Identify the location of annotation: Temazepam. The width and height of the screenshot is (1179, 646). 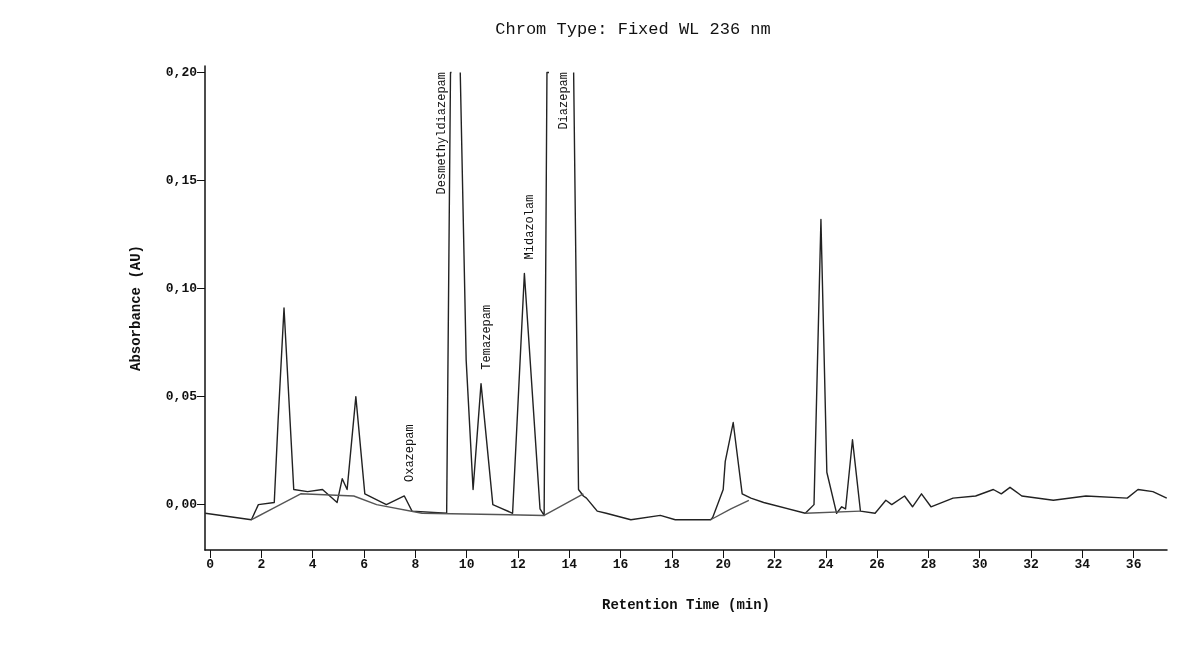
(487, 337).